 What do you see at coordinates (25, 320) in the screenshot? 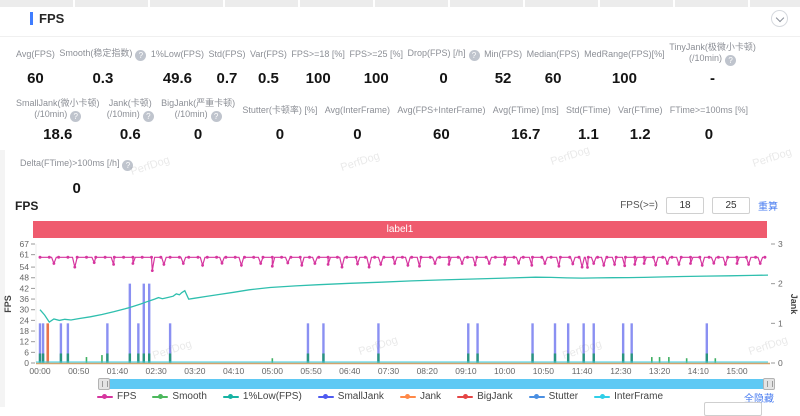
I see `svg-text: 24` at bounding box center [25, 320].